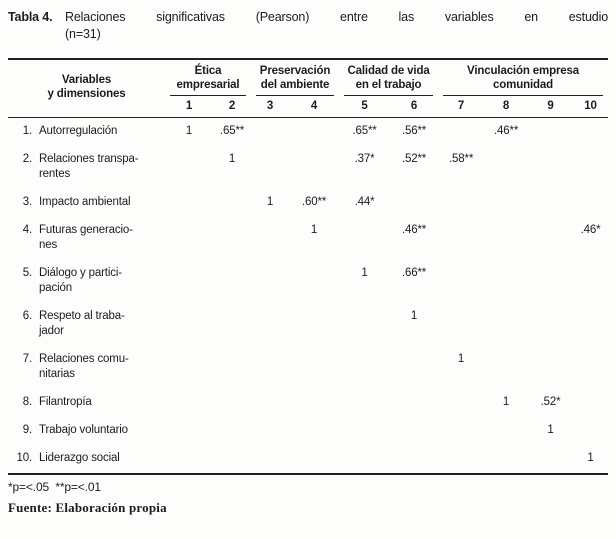  What do you see at coordinates (523, 77) in the screenshot?
I see `group-header-vinculacion: Vinculación empresa comunidad` at bounding box center [523, 77].